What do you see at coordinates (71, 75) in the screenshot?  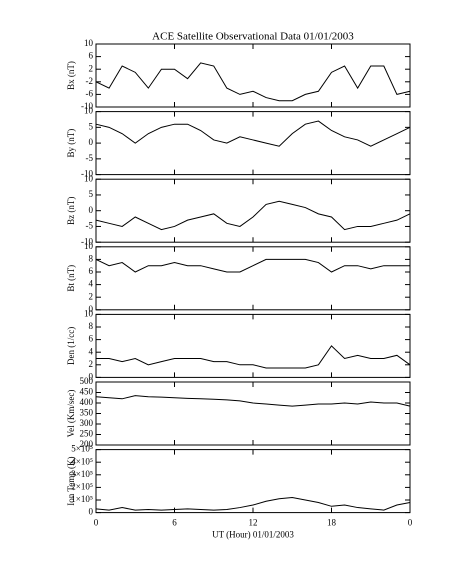 I see `y-axis-label: Bx (nT)` at bounding box center [71, 75].